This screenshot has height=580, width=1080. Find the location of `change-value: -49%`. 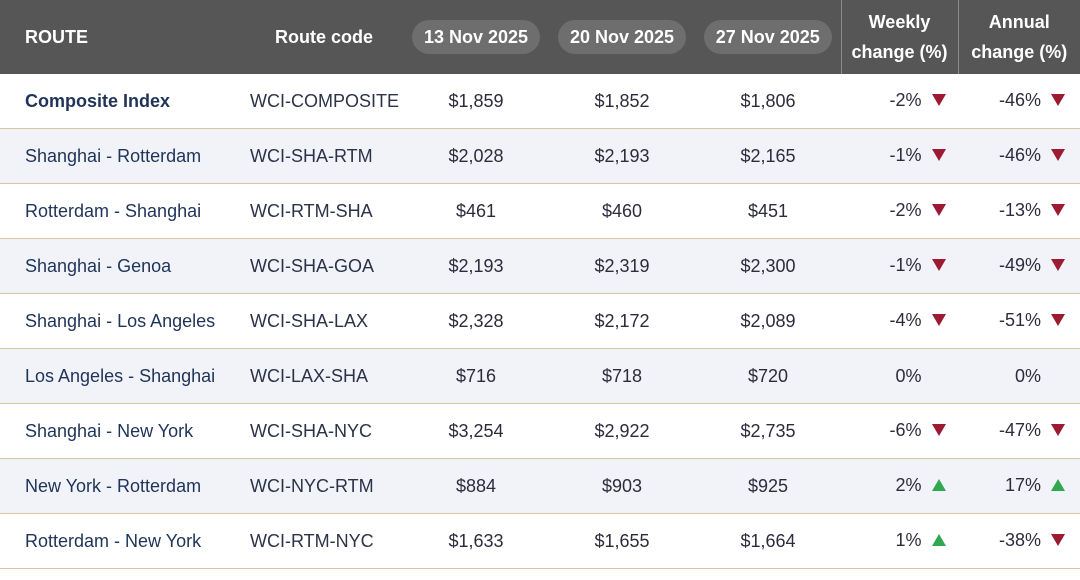

change-value: -49% is located at coordinates (1019, 265).